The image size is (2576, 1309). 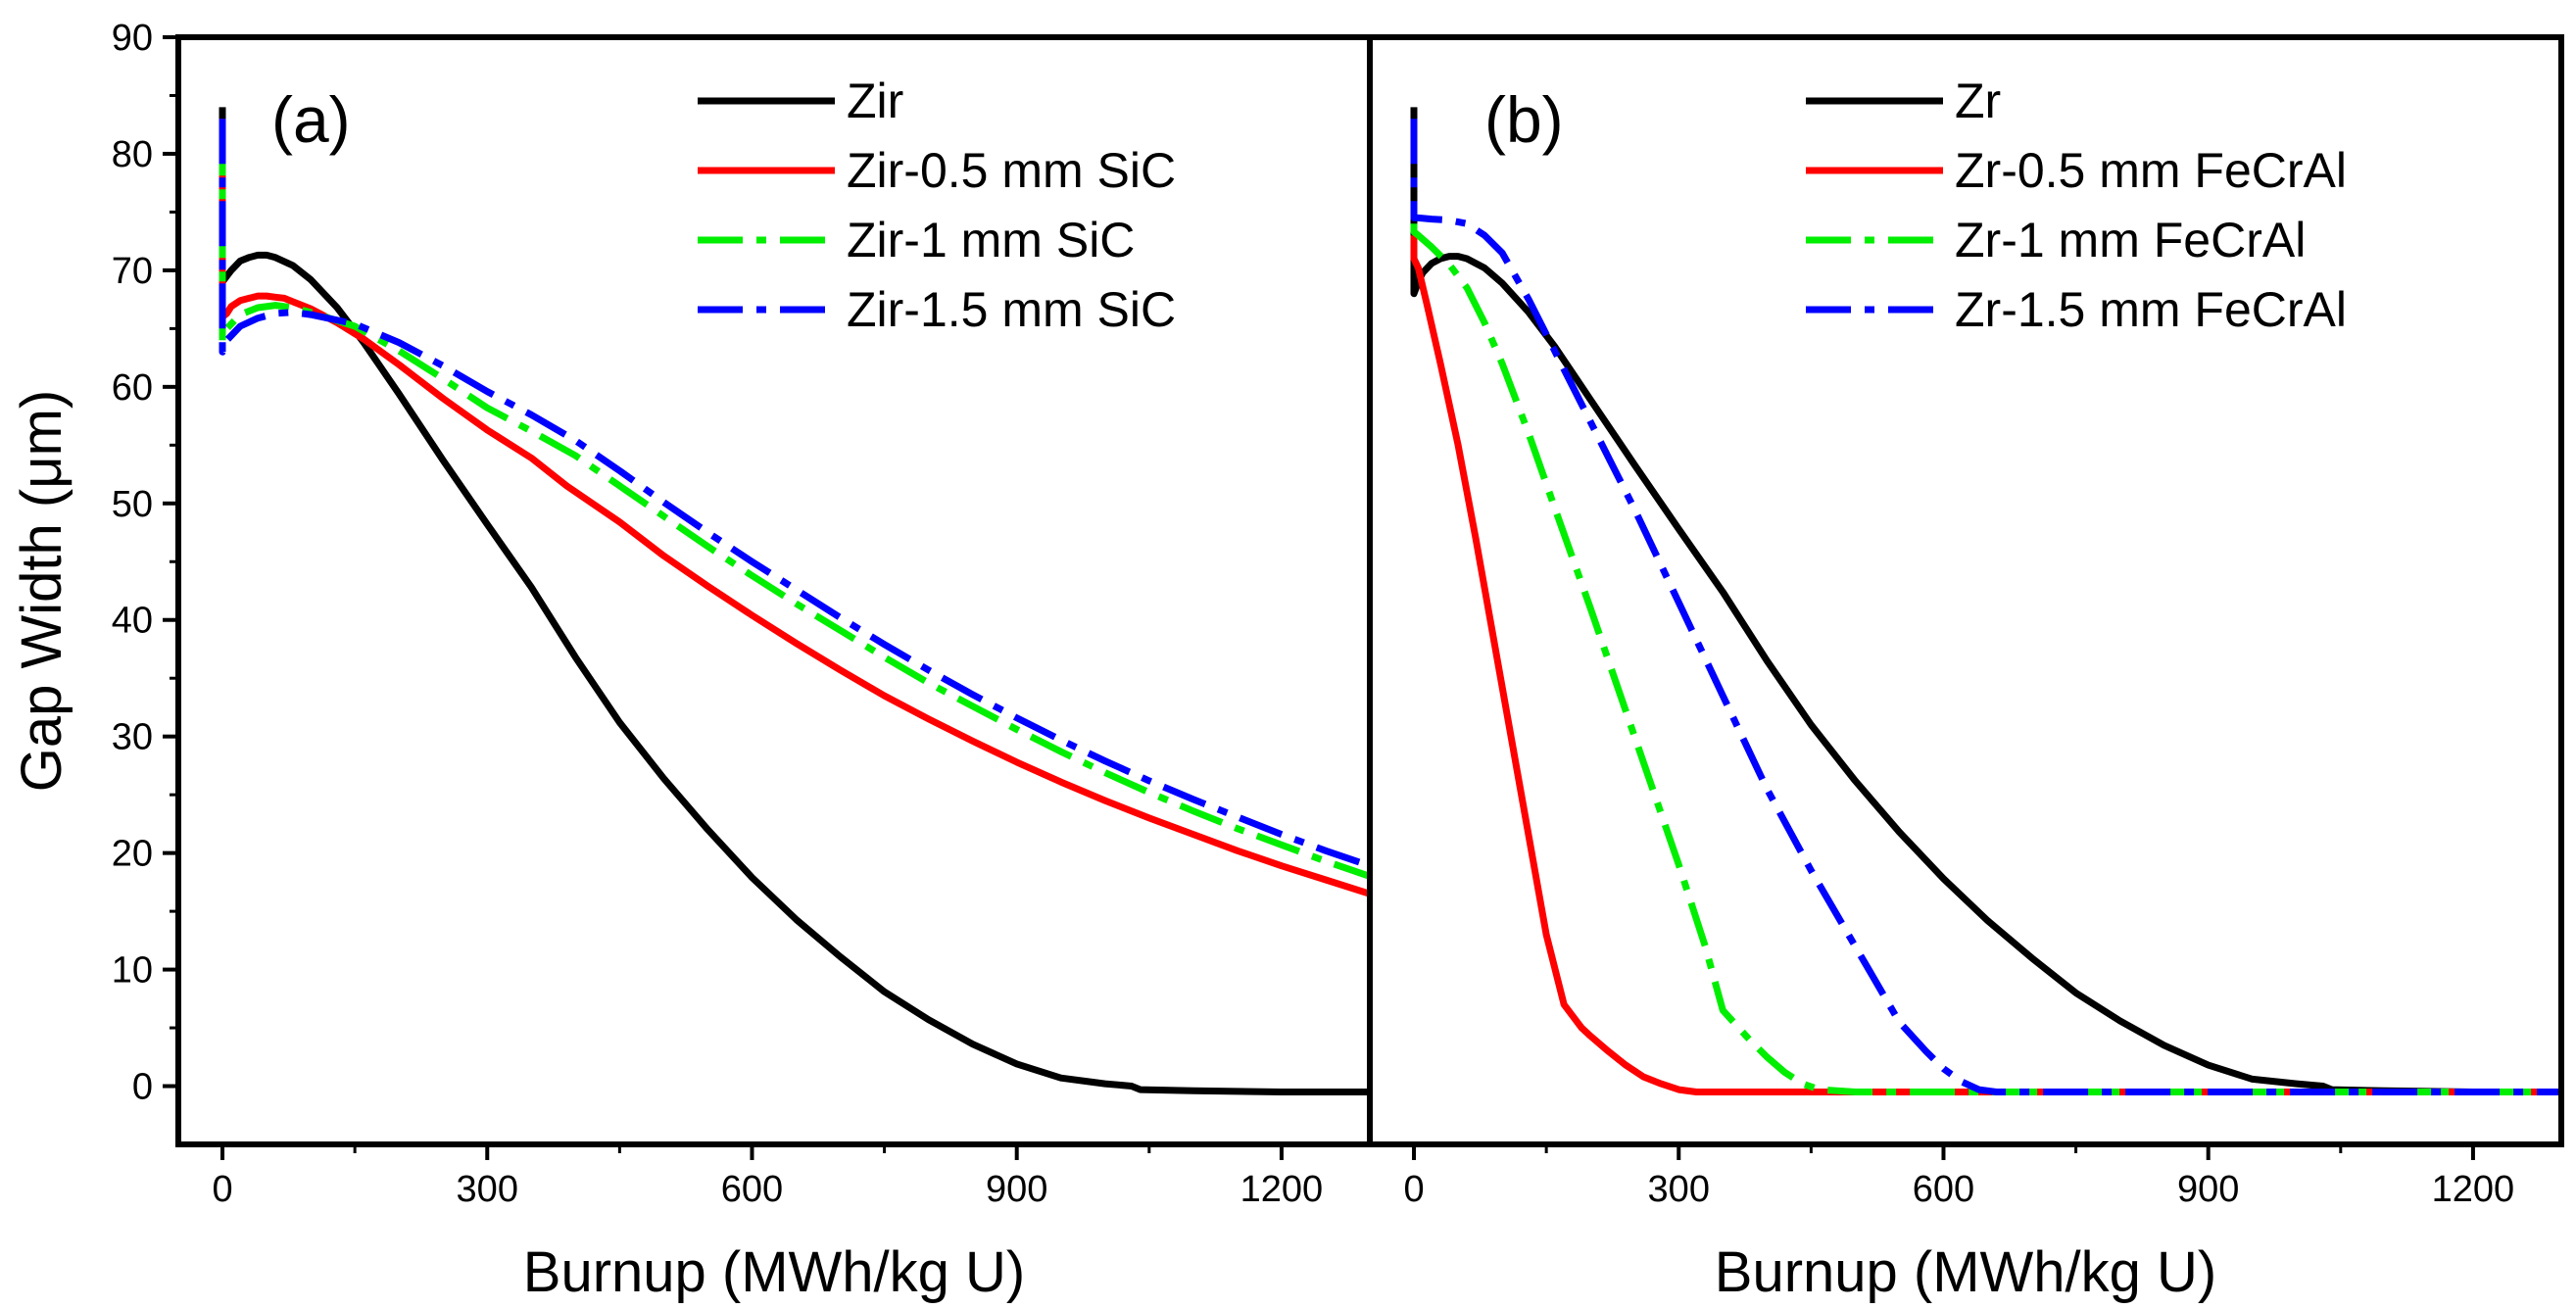 What do you see at coordinates (311, 119) in the screenshot?
I see `panel-label: (a)` at bounding box center [311, 119].